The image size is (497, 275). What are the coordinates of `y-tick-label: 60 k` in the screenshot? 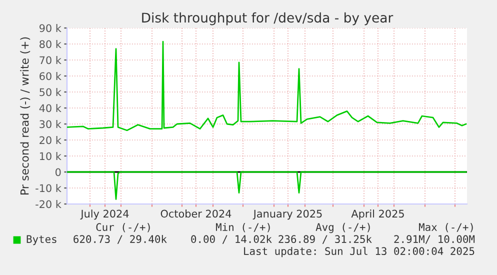 It's located at (51, 76).